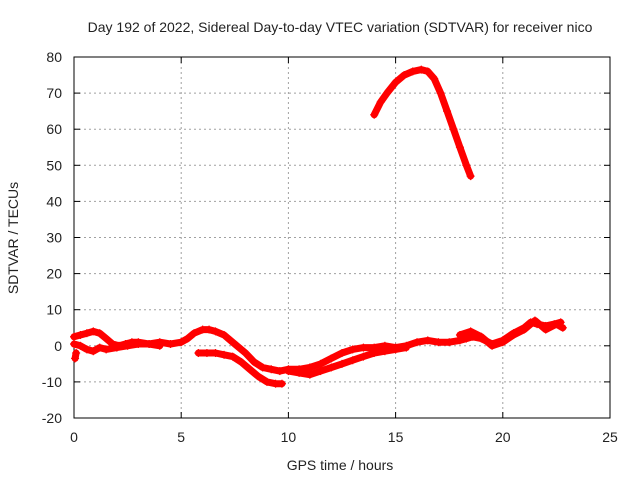 The image size is (640, 480). Describe the element at coordinates (54, 165) in the screenshot. I see `y-tick-label: 50` at that location.